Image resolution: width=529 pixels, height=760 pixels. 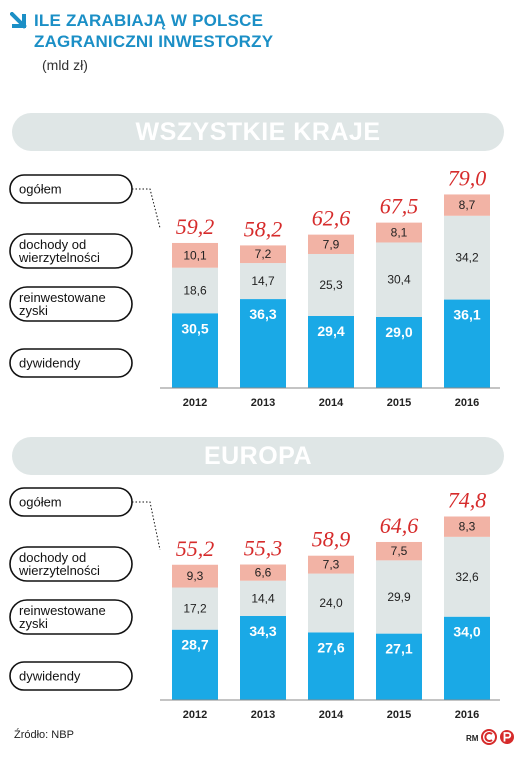 I want to click on chart1-value-label-2014-seg-2: 25,3, so click(x=331, y=285).